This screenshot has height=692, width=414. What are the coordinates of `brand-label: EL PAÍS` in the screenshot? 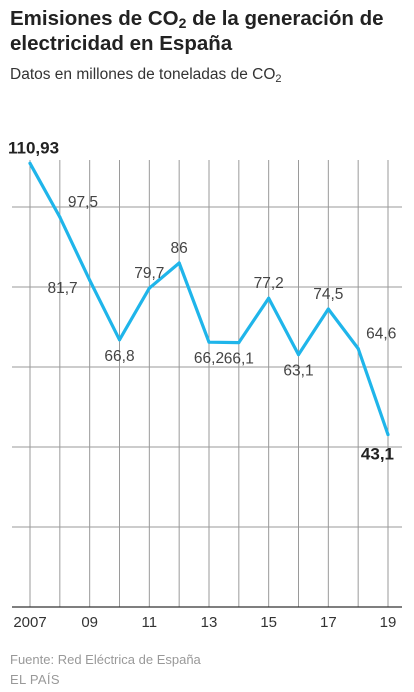 It's located at (35, 679).